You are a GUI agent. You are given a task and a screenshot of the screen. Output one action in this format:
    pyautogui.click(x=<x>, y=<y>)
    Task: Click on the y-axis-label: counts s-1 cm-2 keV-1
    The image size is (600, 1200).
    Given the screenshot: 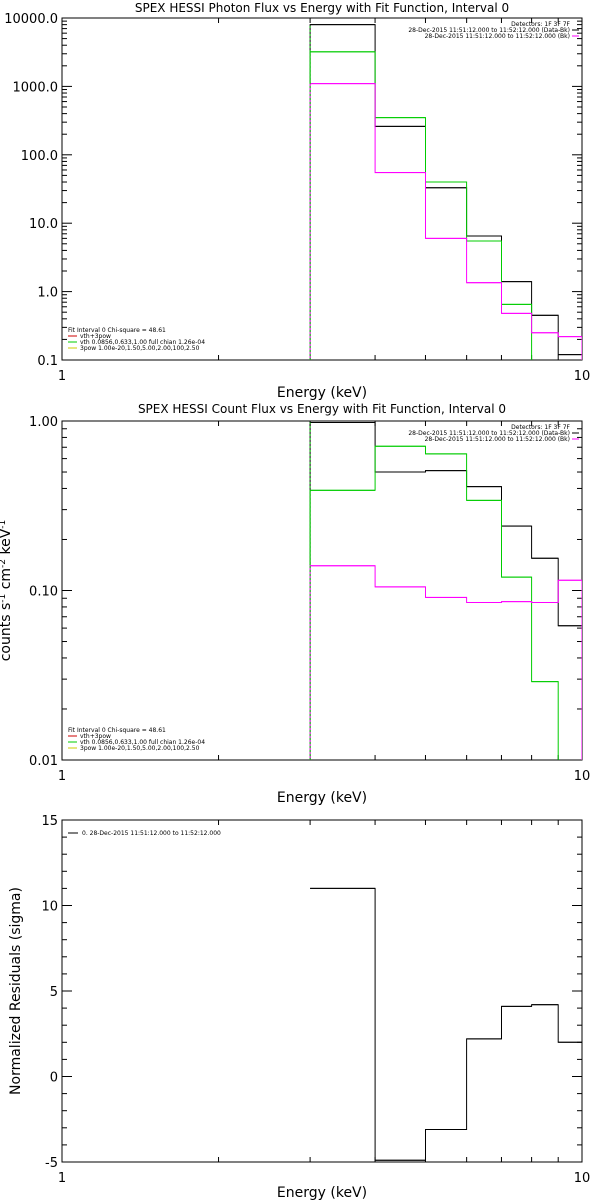 What is the action you would take?
    pyautogui.click(x=7, y=591)
    